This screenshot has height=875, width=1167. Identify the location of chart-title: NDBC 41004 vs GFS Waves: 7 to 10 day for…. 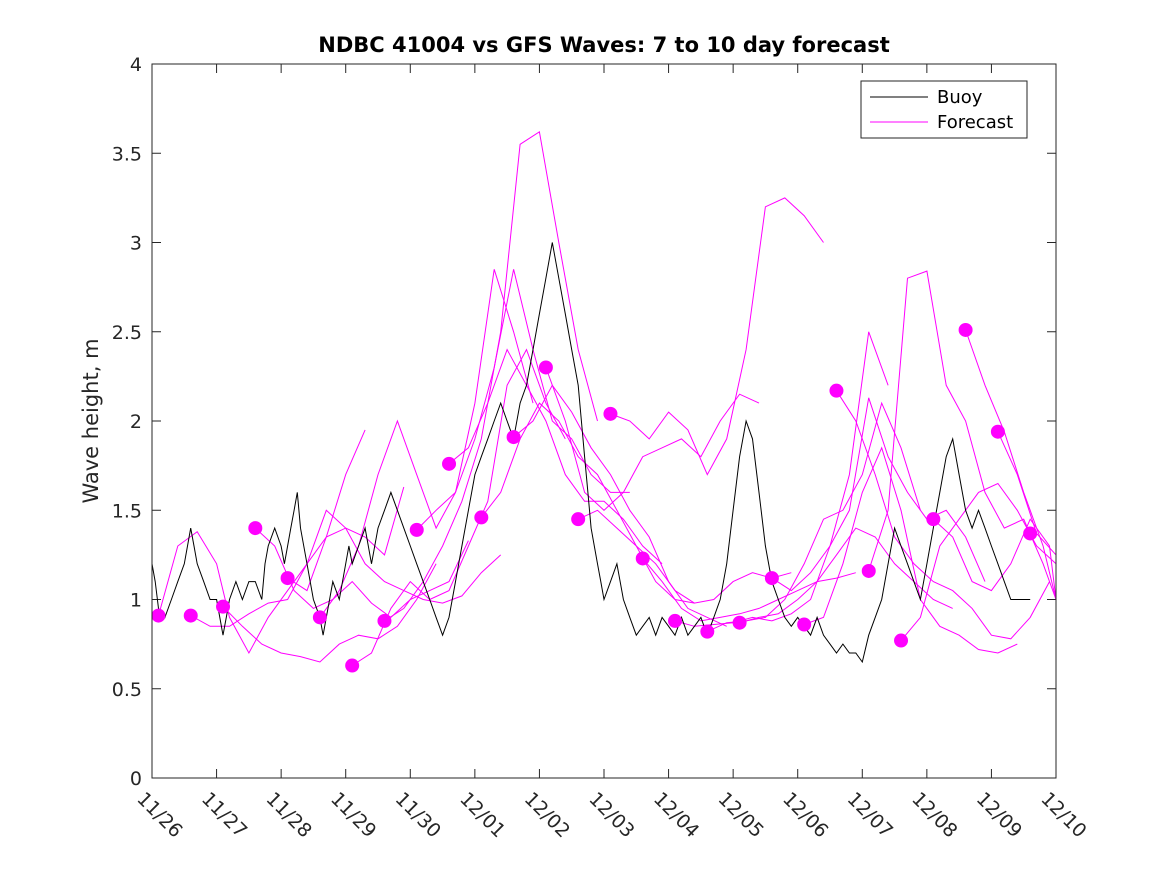
(603, 45).